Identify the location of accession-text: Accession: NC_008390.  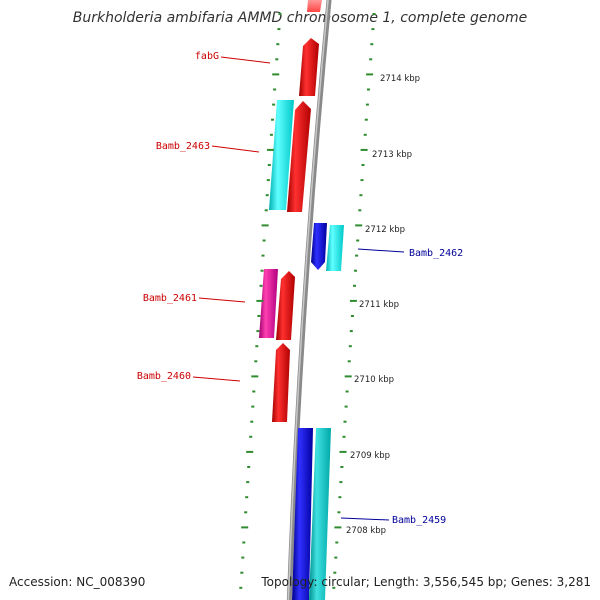
(77, 582).